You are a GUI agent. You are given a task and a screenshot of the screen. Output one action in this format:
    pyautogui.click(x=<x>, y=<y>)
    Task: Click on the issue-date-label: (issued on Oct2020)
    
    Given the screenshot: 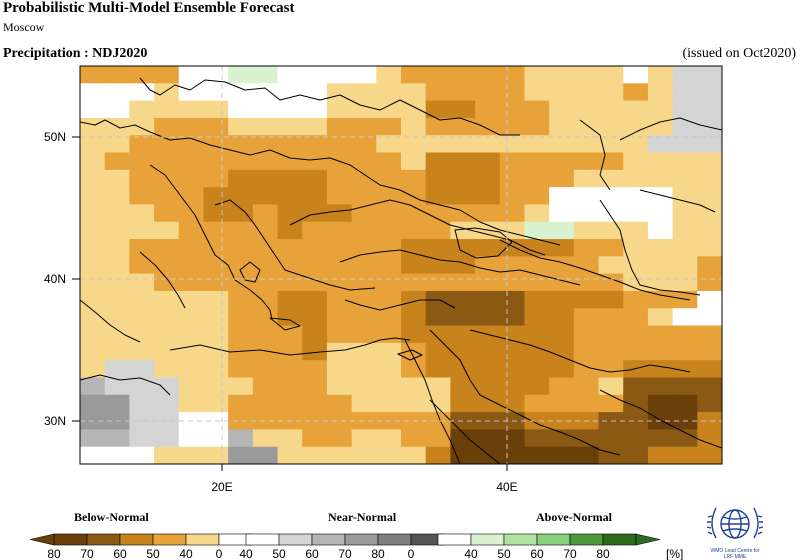 What is the action you would take?
    pyautogui.click(x=739, y=53)
    